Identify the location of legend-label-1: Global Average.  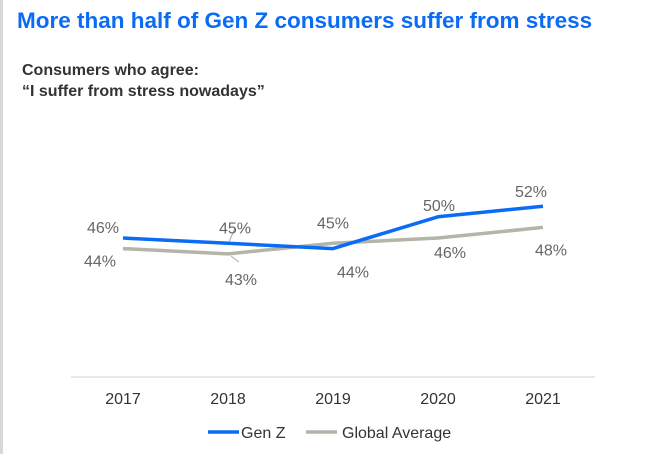
(396, 433).